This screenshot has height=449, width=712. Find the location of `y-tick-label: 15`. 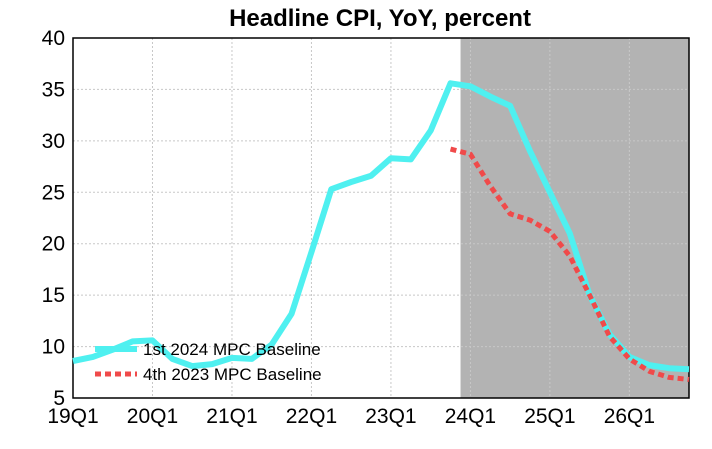

y-tick-label: 15 is located at coordinates (53, 295).